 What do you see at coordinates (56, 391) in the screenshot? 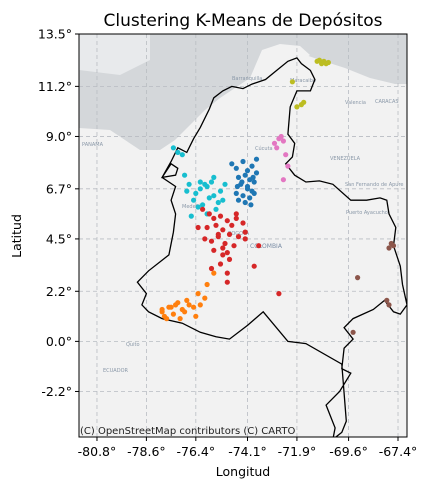
I see `y-tick-label: -2.2°` at bounding box center [56, 391].